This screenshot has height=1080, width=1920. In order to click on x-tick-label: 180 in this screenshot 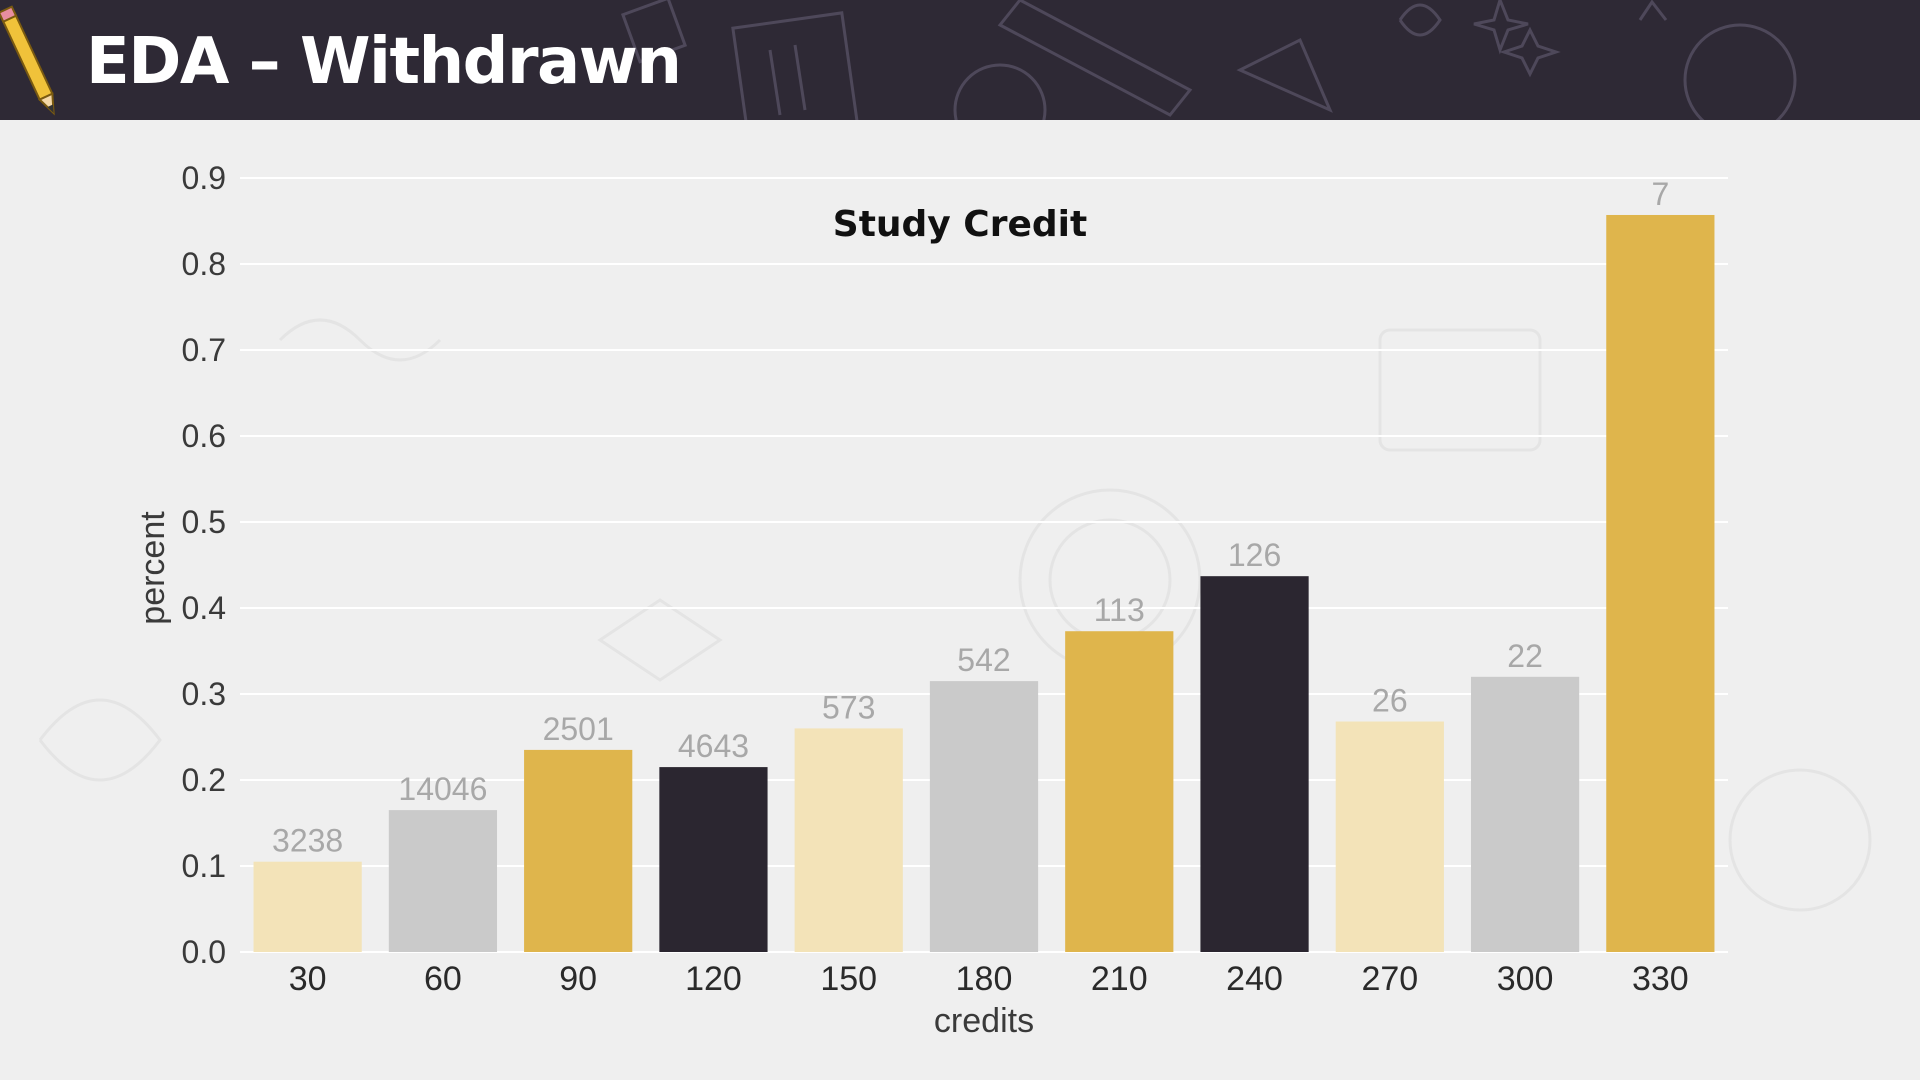, I will do `click(984, 979)`.